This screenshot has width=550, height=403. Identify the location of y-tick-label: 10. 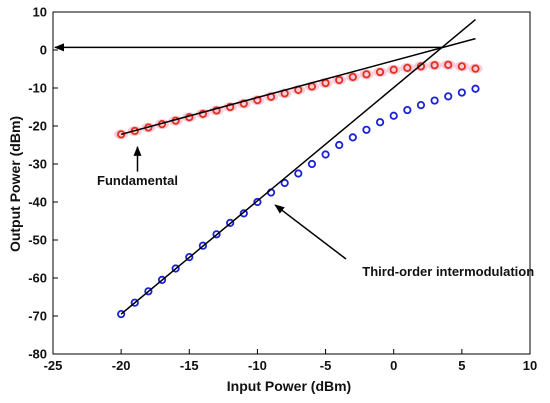
(40, 12).